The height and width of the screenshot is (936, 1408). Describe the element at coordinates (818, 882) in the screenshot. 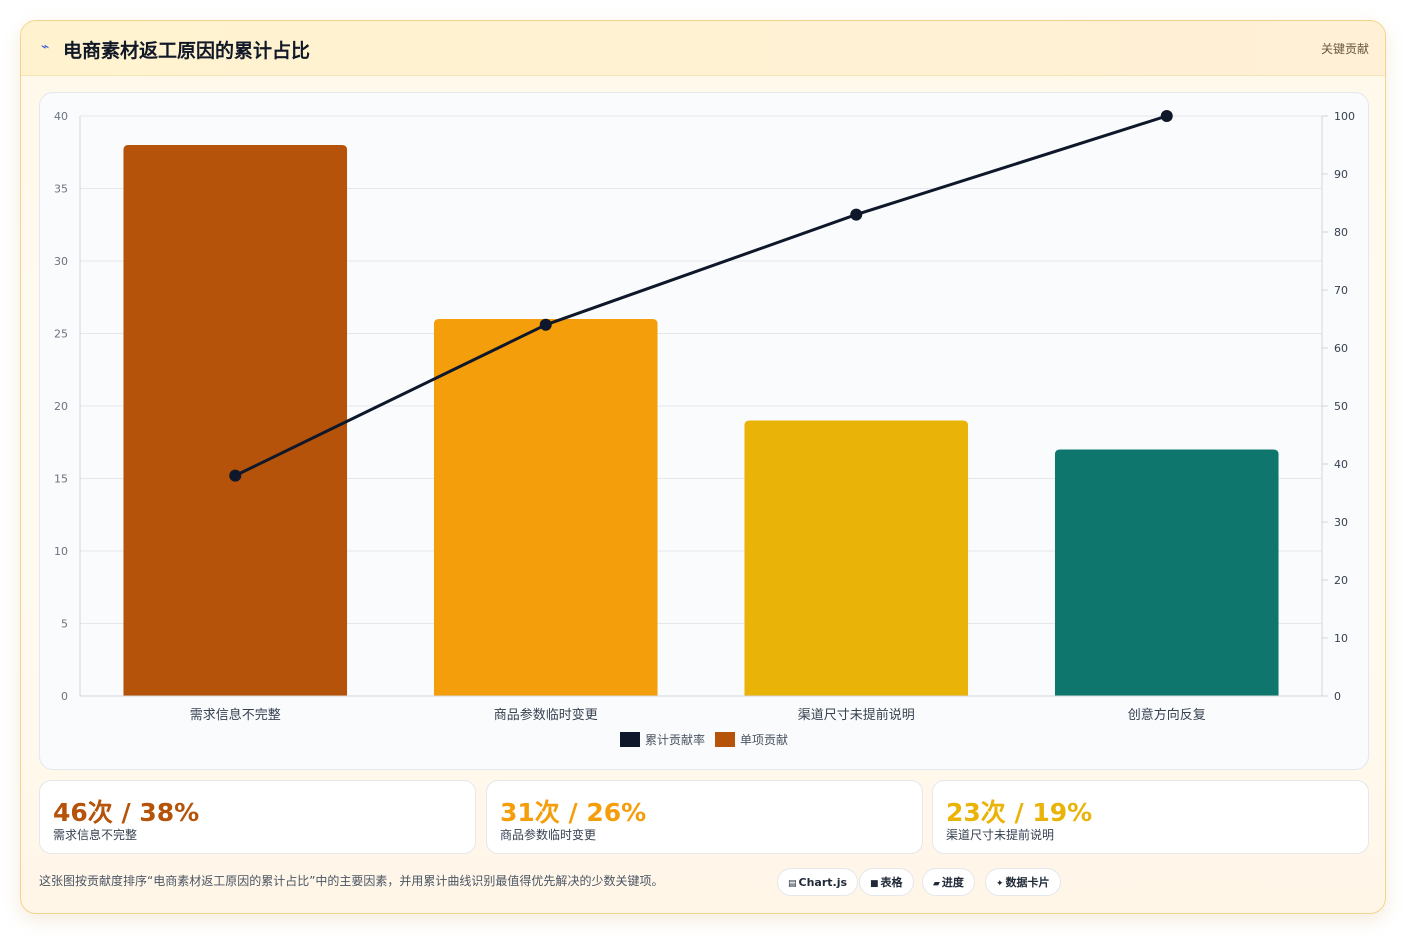

I see `pill-chartjs: ▤ Chart.js` at that location.